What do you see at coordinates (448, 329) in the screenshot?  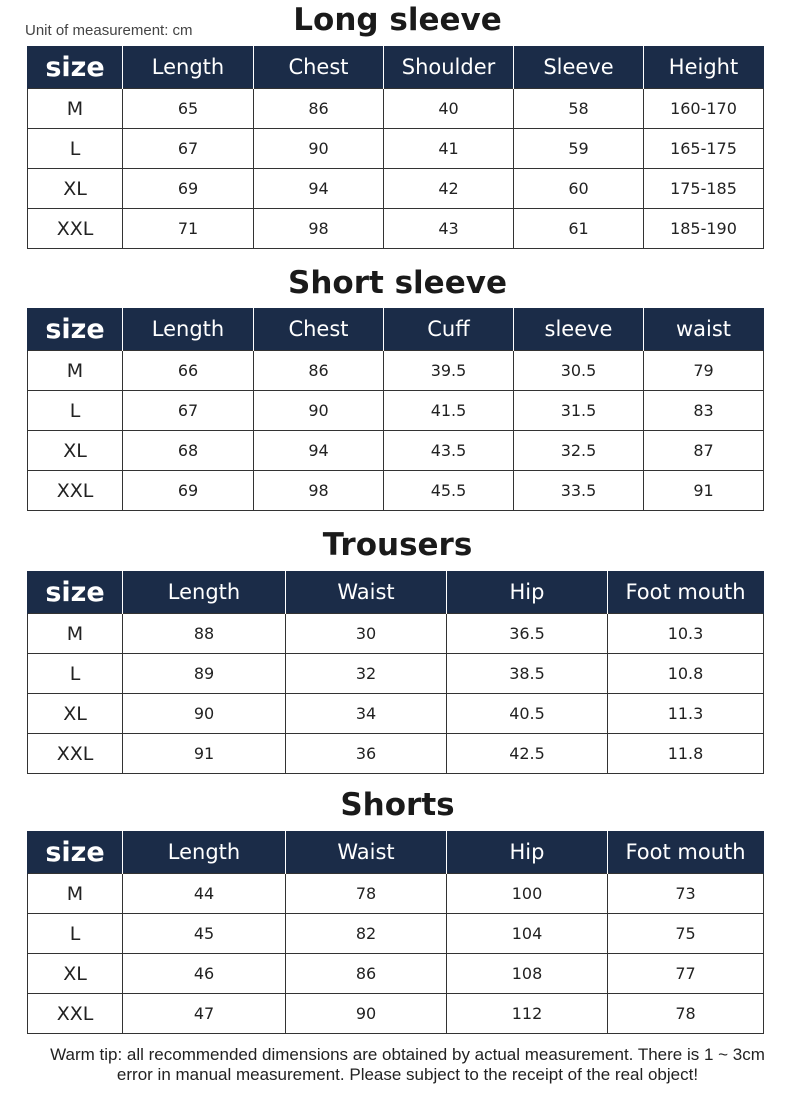 I see `column-header: Cuff` at bounding box center [448, 329].